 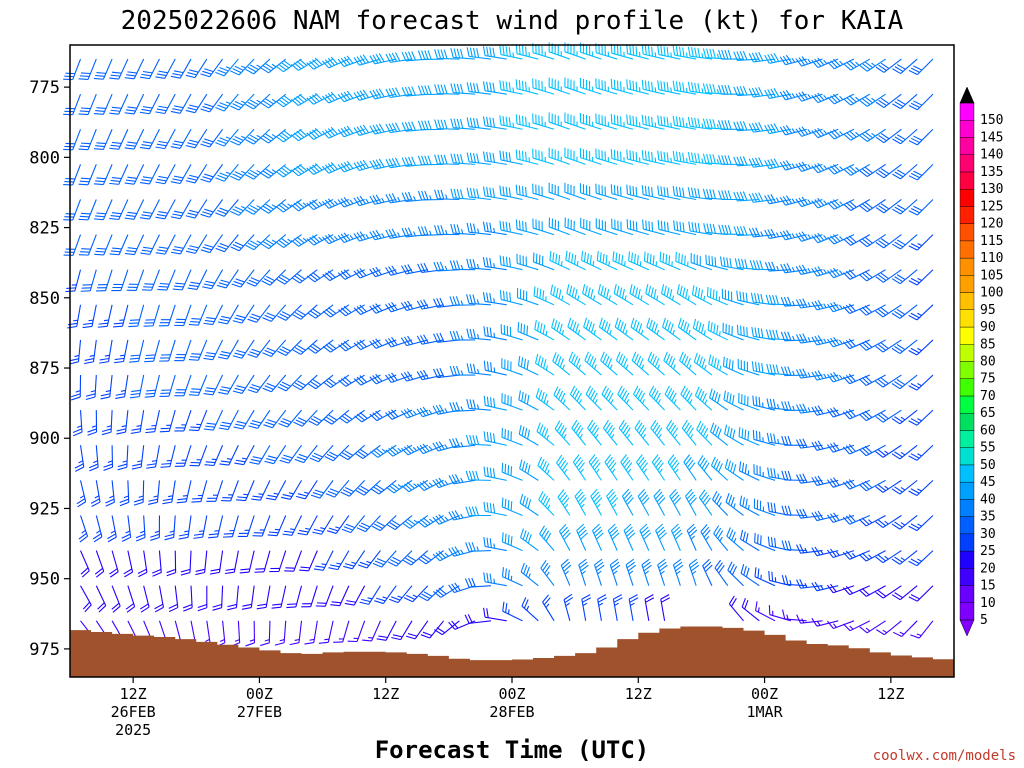 What do you see at coordinates (988, 534) in the screenshot?
I see `colorbar-label: 30` at bounding box center [988, 534].